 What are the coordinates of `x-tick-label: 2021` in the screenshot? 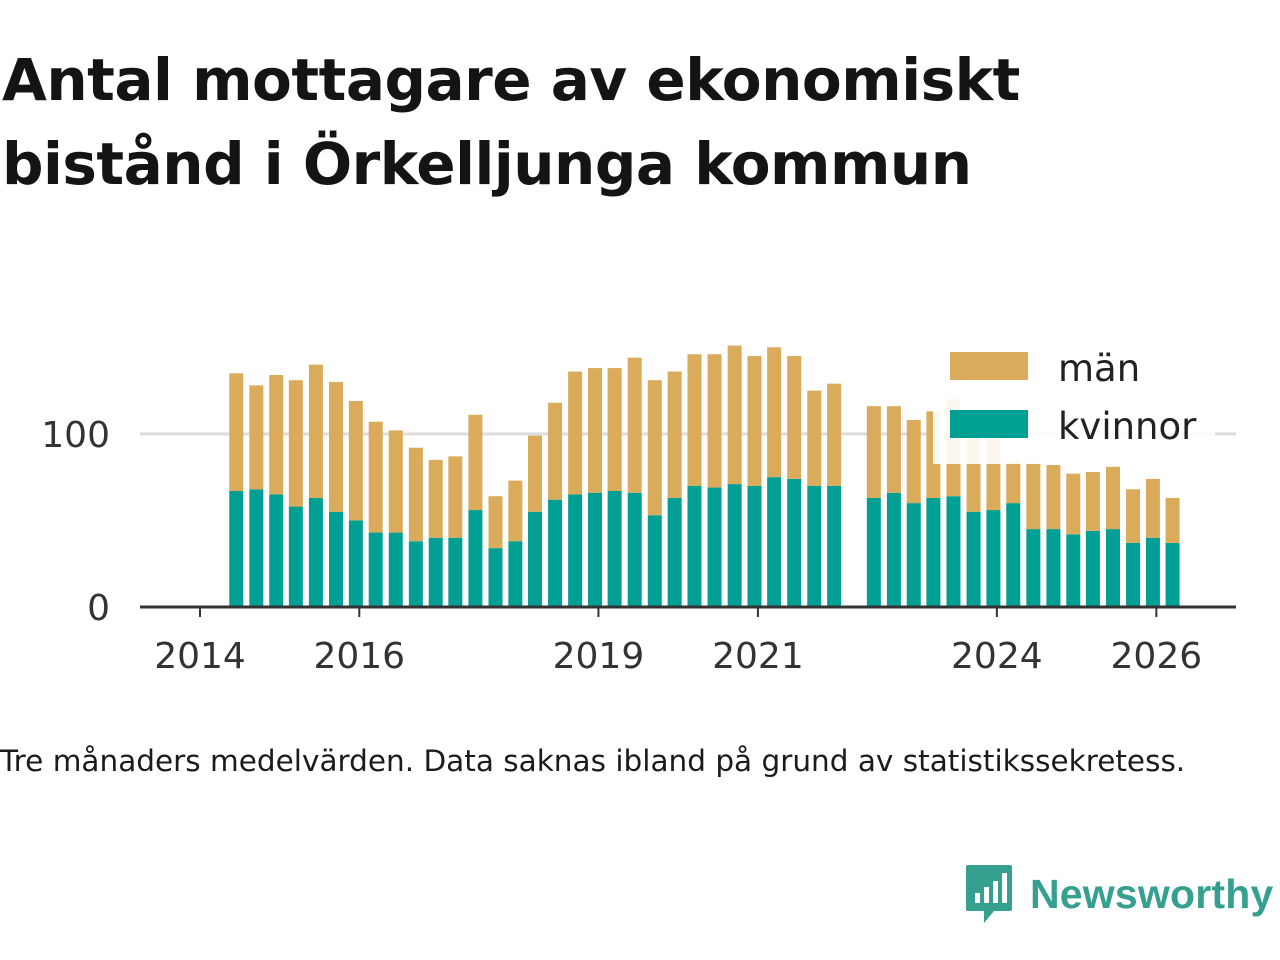 It's located at (758, 656).